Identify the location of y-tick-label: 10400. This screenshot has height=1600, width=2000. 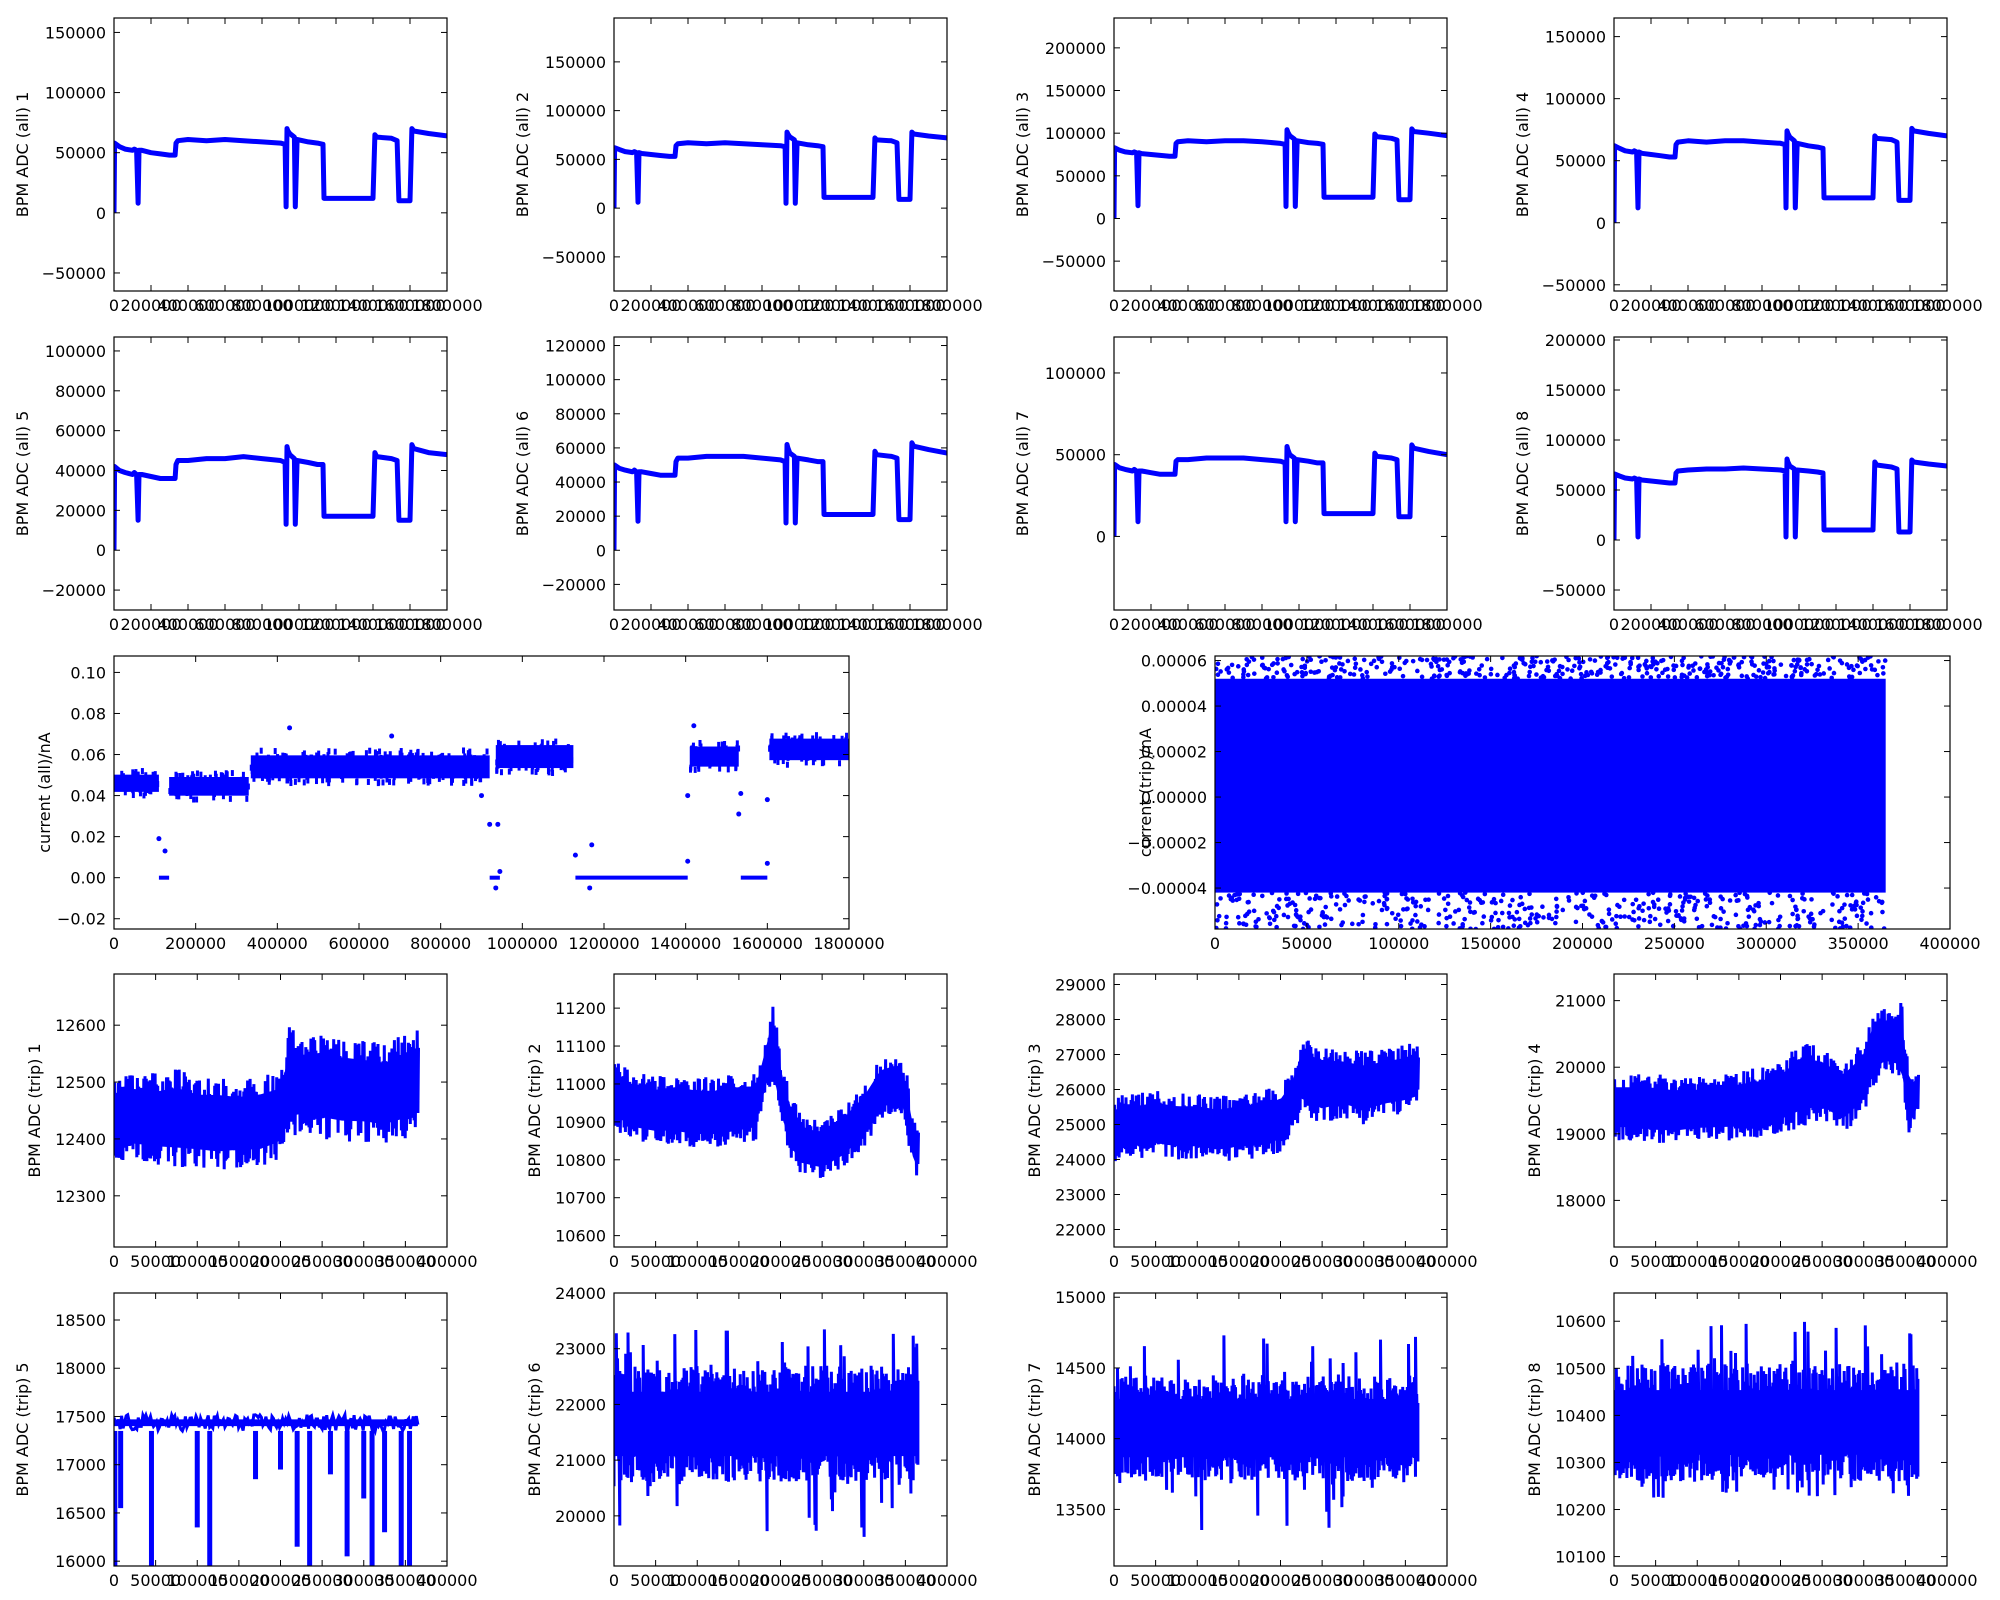
(1580, 1415).